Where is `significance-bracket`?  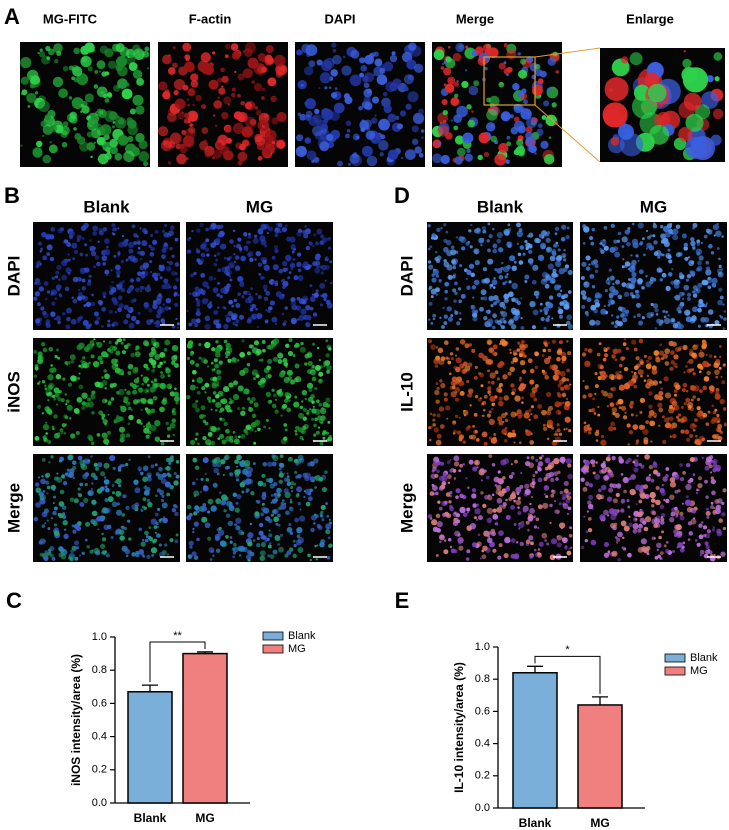
significance-bracket is located at coordinates (177, 662).